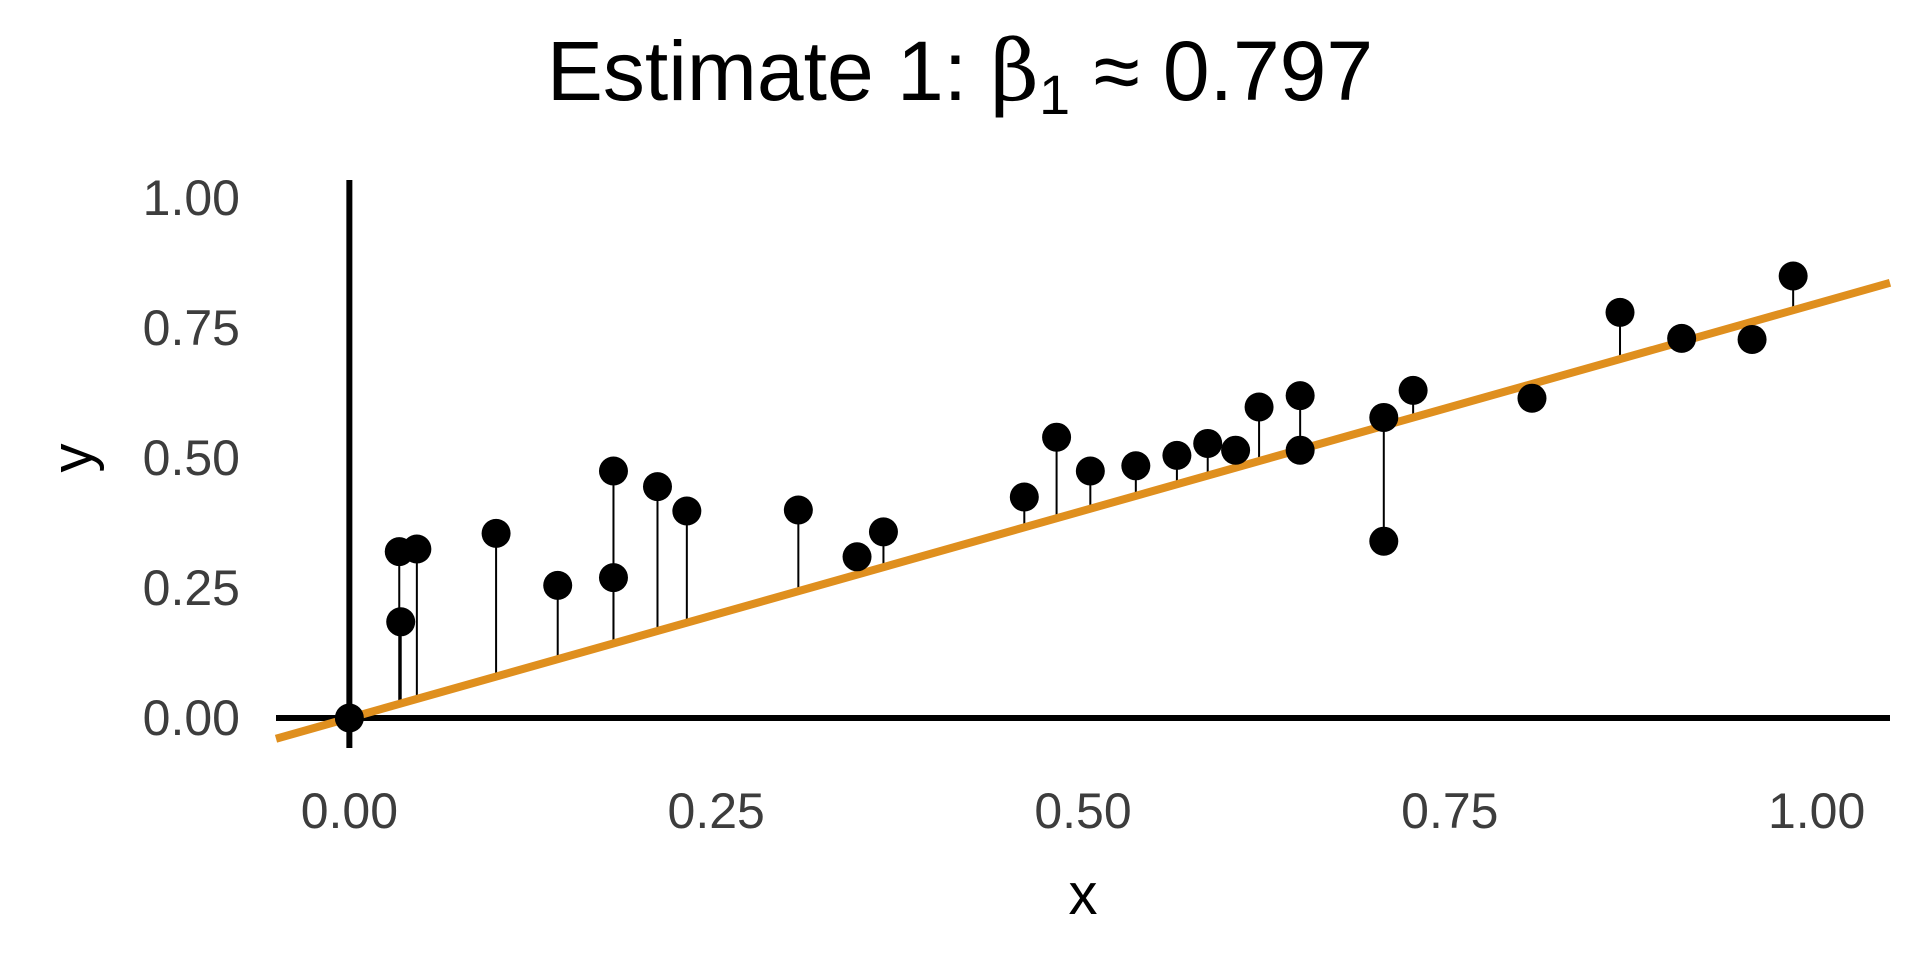 This screenshot has width=1920, height=960. I want to click on y-tick-label: 0.00, so click(191, 718).